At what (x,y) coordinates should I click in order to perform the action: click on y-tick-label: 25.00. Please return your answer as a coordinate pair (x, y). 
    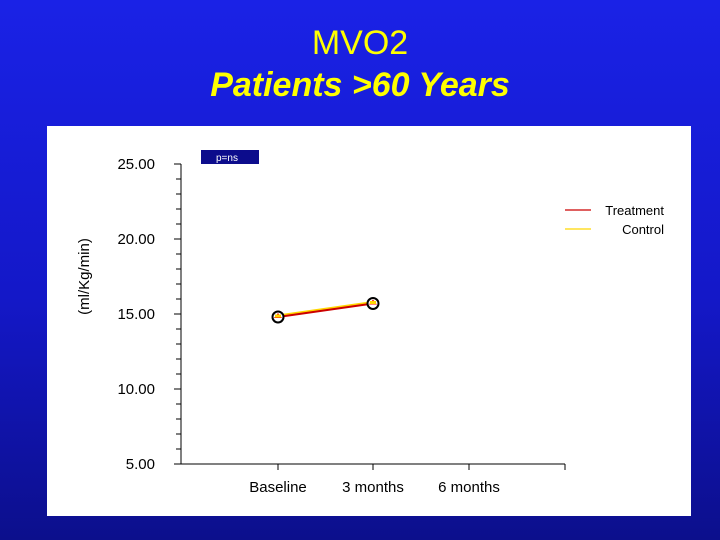
    Looking at the image, I should click on (136, 164).